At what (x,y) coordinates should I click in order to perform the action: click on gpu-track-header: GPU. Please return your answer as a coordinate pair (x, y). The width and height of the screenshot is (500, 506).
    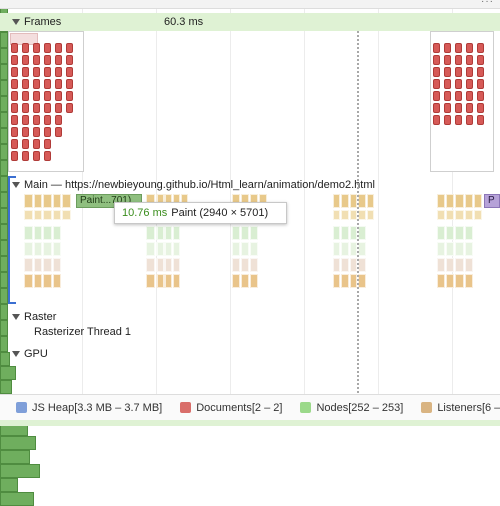
    Looking at the image, I should click on (24, 354).